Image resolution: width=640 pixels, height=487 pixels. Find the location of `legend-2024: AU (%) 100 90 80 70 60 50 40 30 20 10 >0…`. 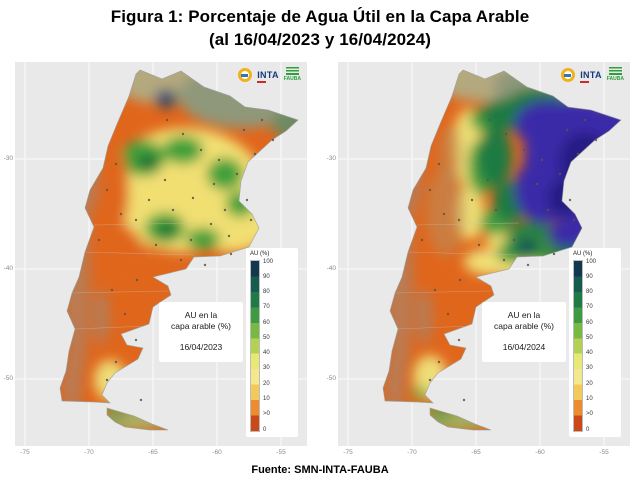

legend-2024: AU (%) 100 90 80 70 60 50 40 30 20 10 >0… is located at coordinates (595, 342).